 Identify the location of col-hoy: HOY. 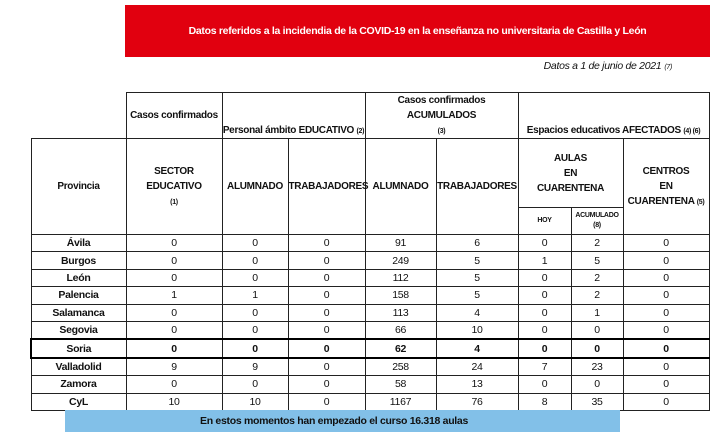
(544, 221).